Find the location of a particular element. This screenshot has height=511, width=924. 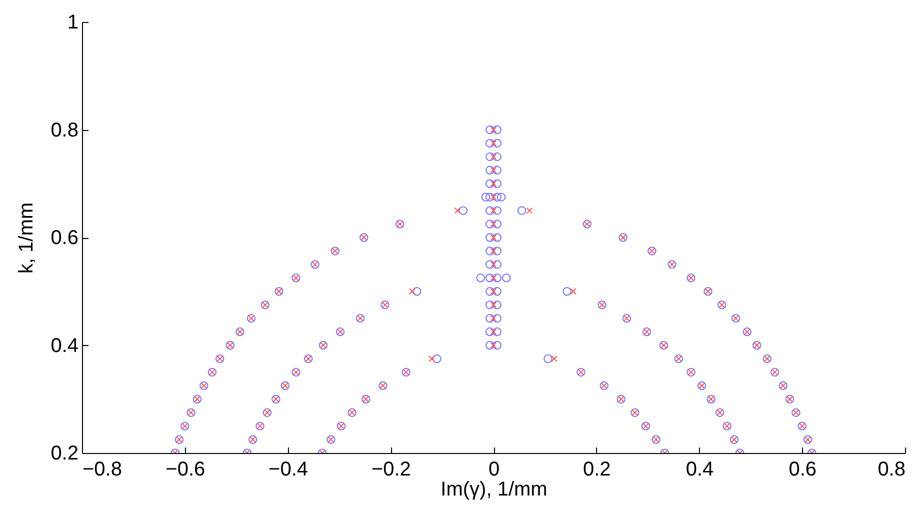

x-tick-label: 0.2 is located at coordinates (596, 469).